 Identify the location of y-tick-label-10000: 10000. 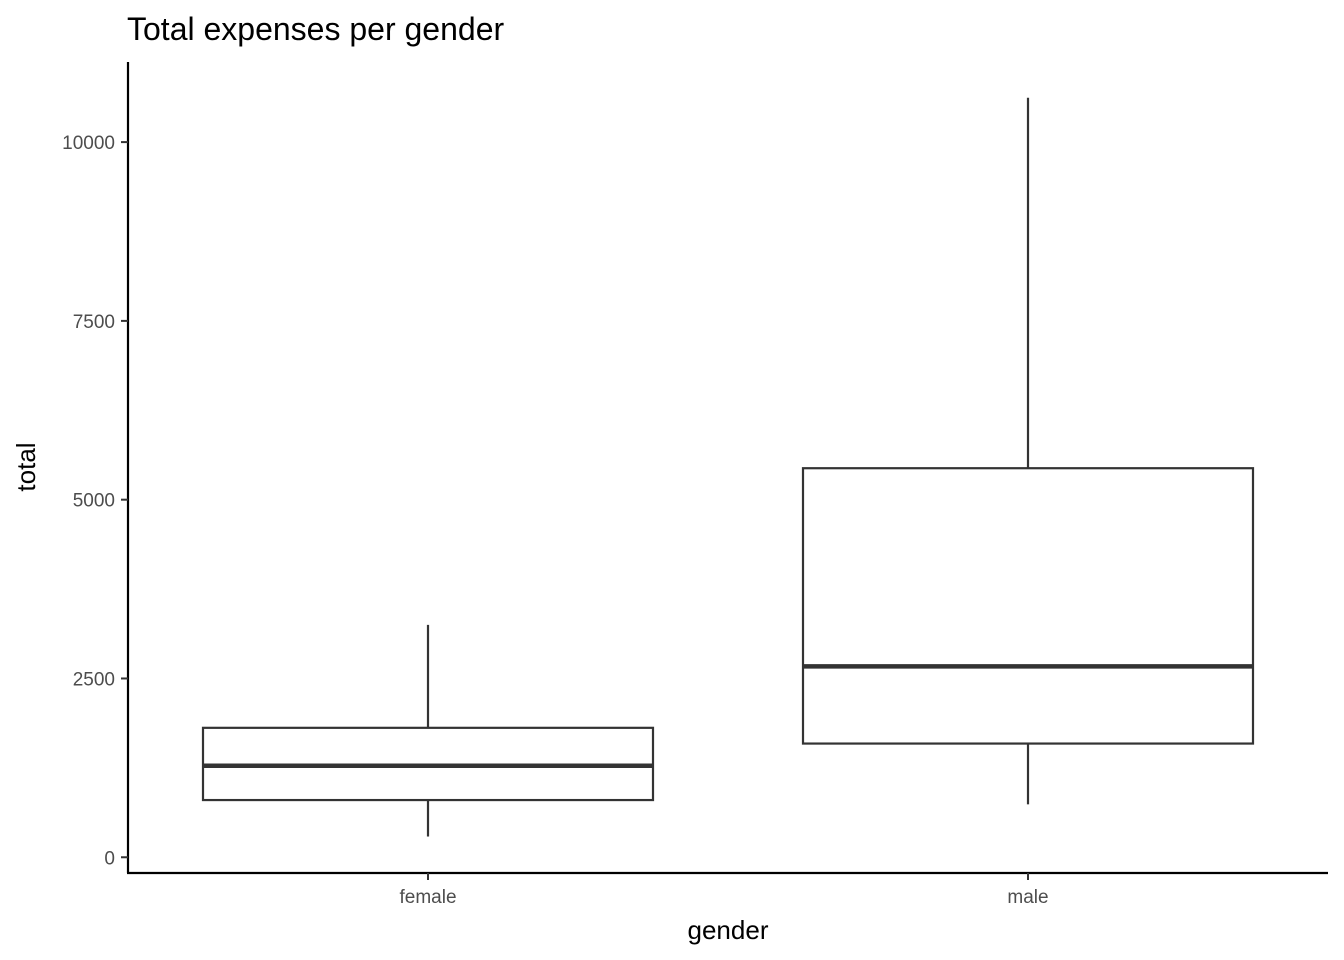
(88, 143).